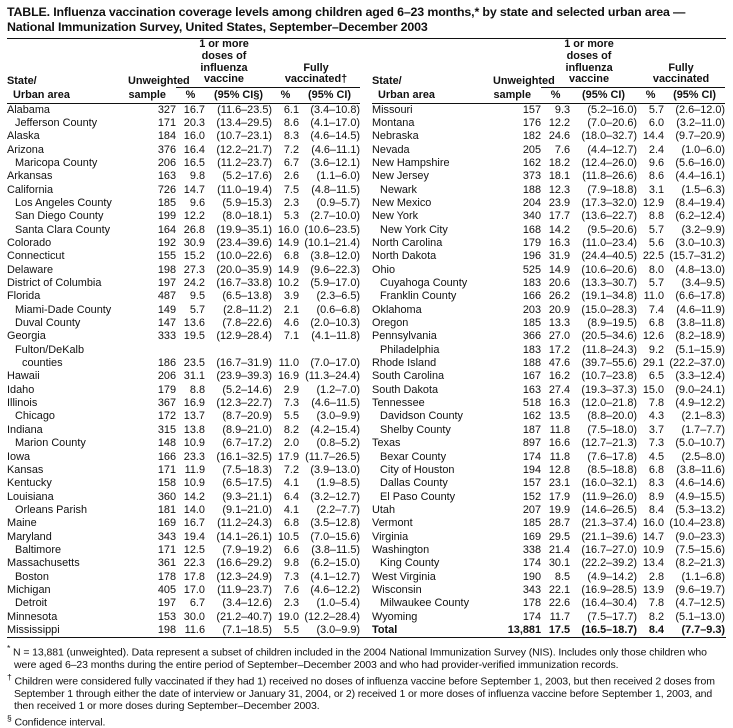 The height and width of the screenshot is (728, 733). What do you see at coordinates (289, 363) in the screenshot?
I see `fully-pct-cell: 11.0` at bounding box center [289, 363].